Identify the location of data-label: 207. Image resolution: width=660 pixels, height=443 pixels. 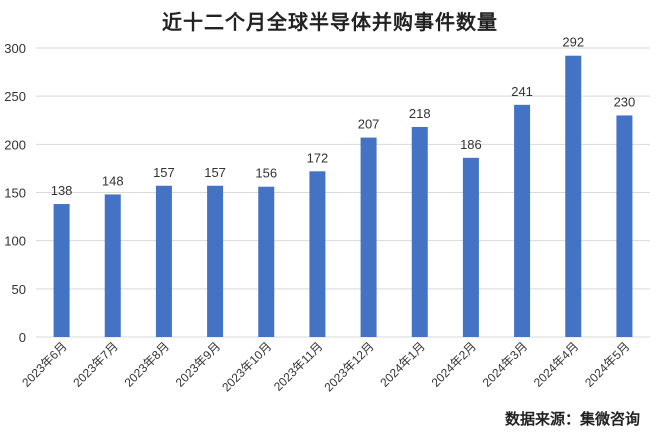
(369, 124).